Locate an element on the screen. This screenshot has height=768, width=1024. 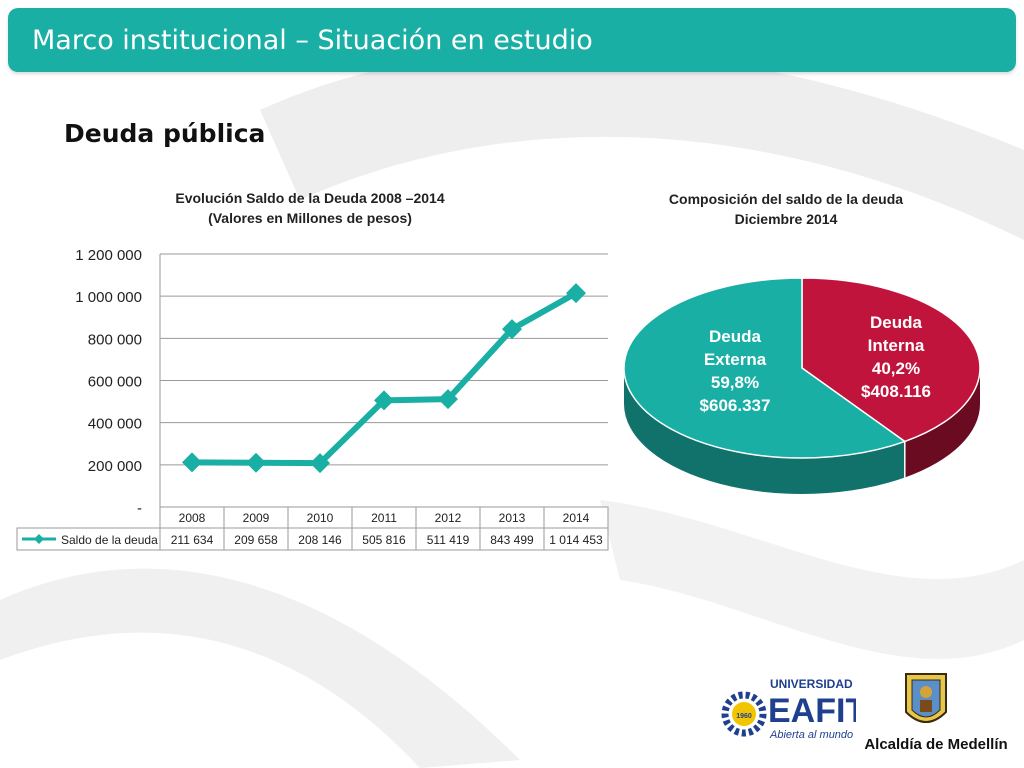
eafit-line2: EAFIT is located at coordinates (812, 711).